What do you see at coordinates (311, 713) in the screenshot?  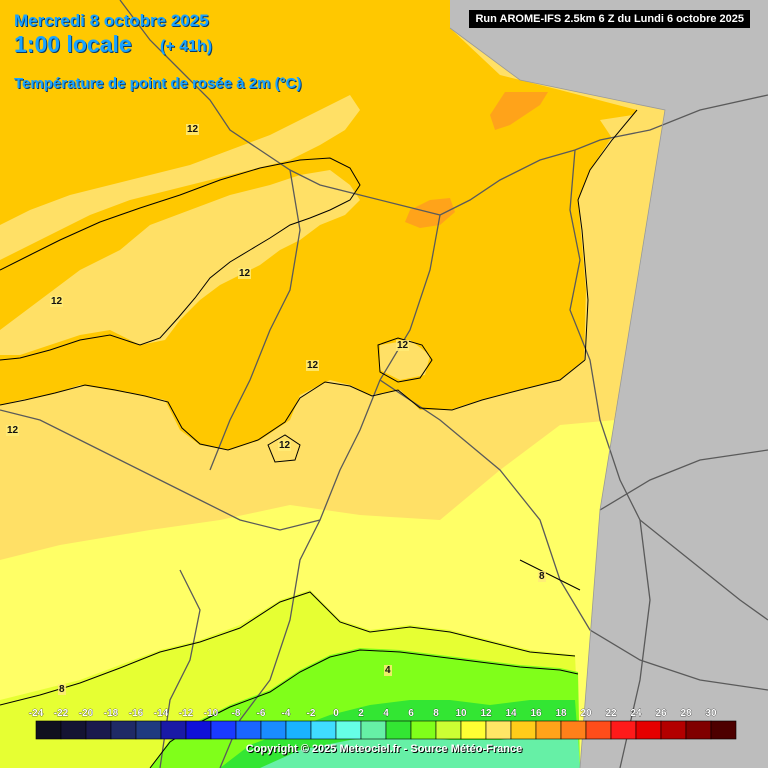 I see `legend-label: -2` at bounding box center [311, 713].